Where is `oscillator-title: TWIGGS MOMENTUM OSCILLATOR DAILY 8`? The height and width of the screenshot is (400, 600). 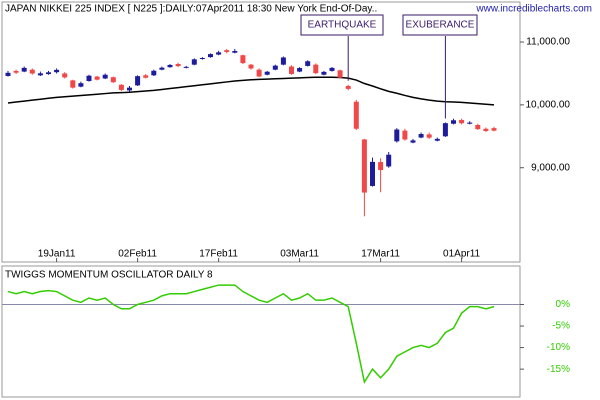 oscillator-title: TWIGGS MOMENTUM OSCILLATOR DAILY 8 is located at coordinates (109, 275).